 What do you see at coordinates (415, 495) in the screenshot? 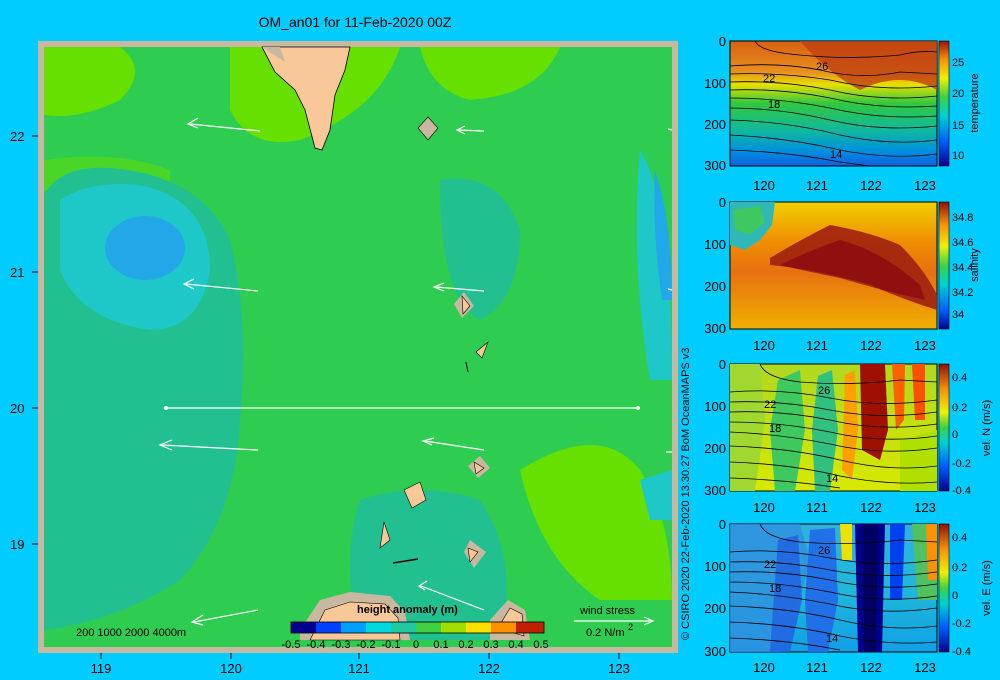
I see `island-calayan` at bounding box center [415, 495].